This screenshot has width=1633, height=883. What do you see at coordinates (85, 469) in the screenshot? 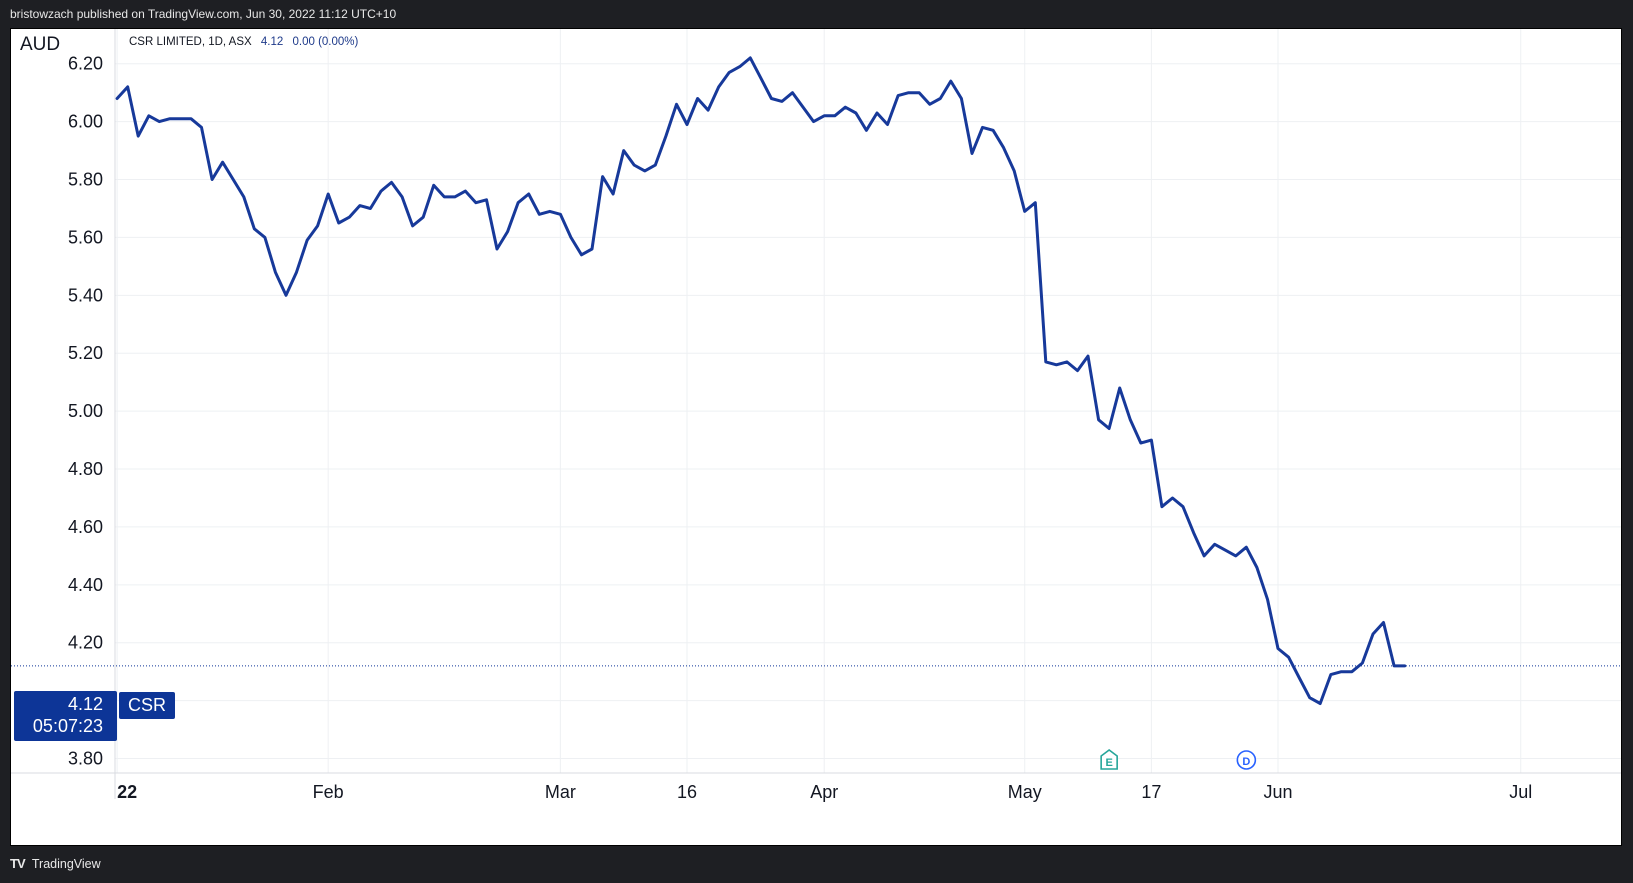
I see `y-tick-label: 4.80` at bounding box center [85, 469].